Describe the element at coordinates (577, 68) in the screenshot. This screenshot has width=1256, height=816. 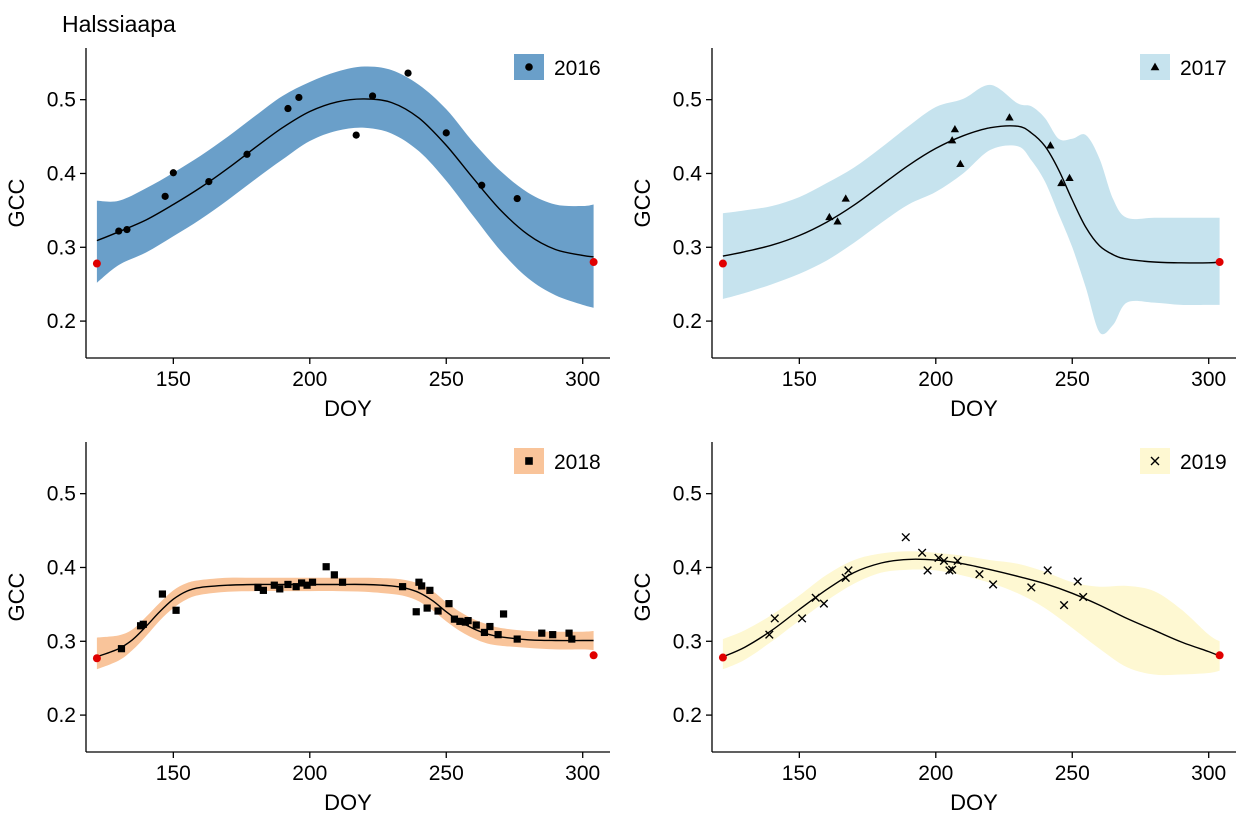
I see `legend-label: 2016` at that location.